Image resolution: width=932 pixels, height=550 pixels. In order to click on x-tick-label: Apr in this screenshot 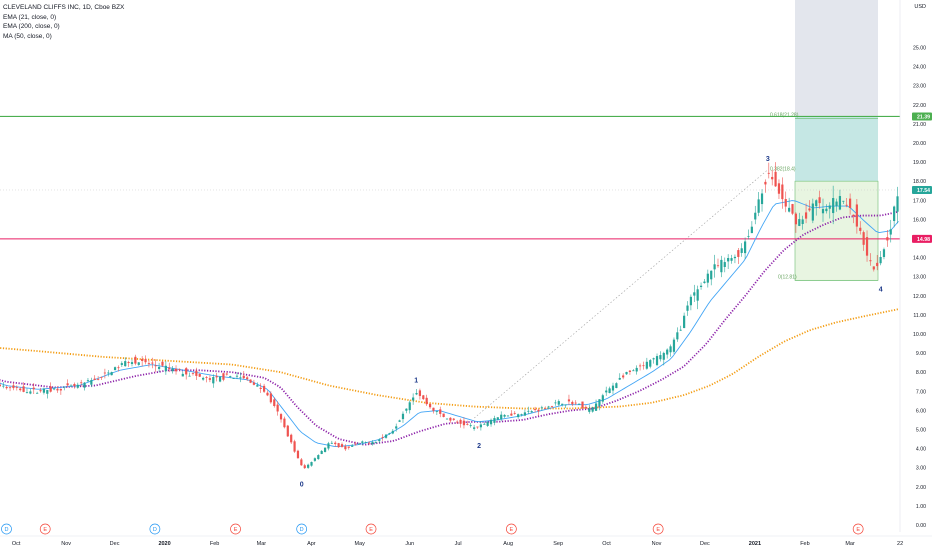, I will do `click(311, 544)`.